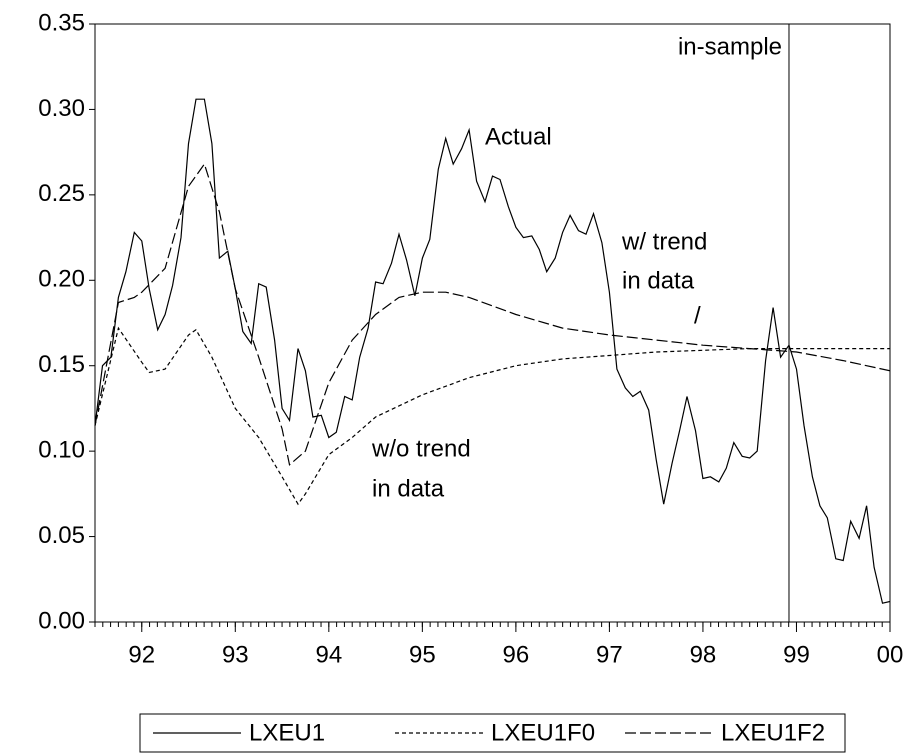 This screenshot has height=755, width=911. I want to click on legend-box, so click(492, 733).